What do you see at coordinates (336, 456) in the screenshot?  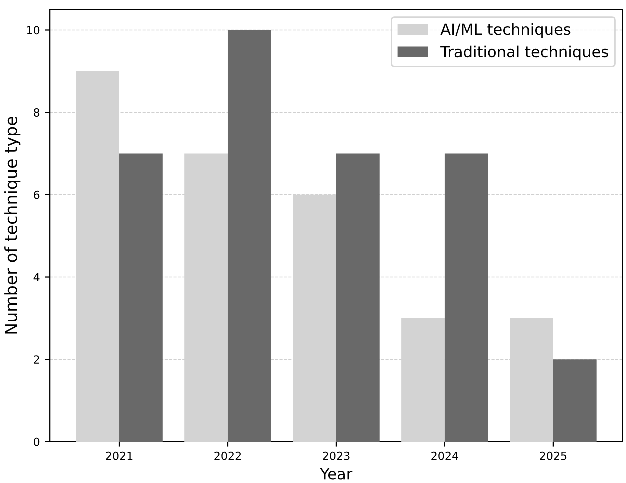 I see `x-tick-label: 2023` at bounding box center [336, 456].